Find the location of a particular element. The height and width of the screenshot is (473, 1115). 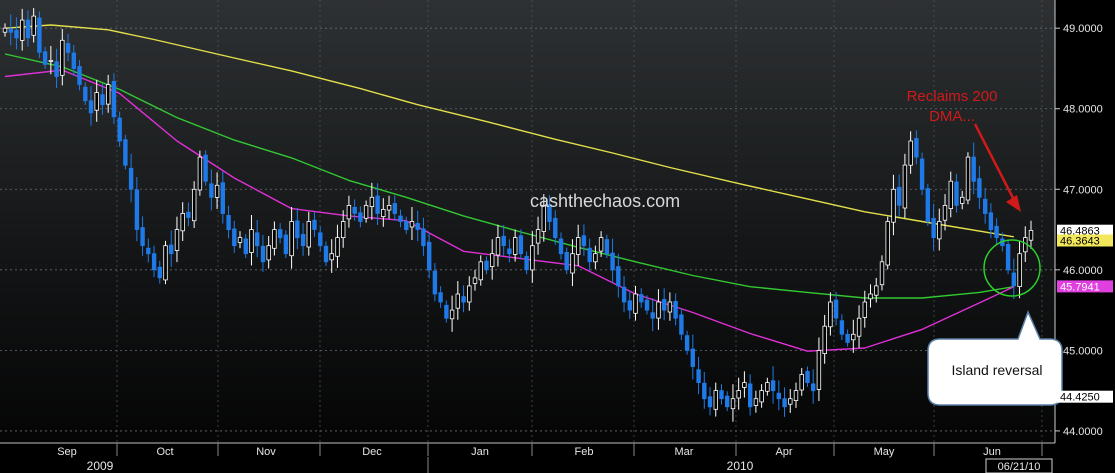

date-label: 06/21/10 is located at coordinates (1019, 467).